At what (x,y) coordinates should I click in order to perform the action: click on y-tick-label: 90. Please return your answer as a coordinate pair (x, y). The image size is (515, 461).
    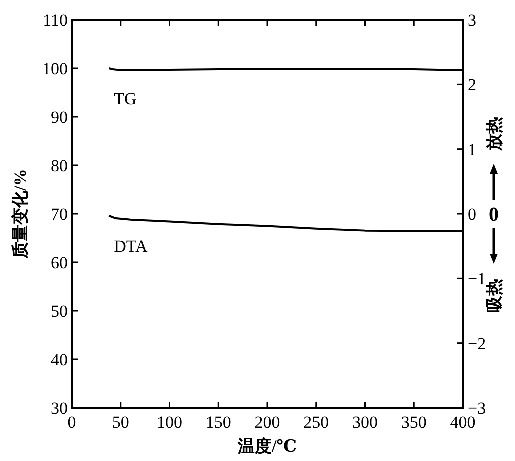
    Looking at the image, I should click on (59, 117).